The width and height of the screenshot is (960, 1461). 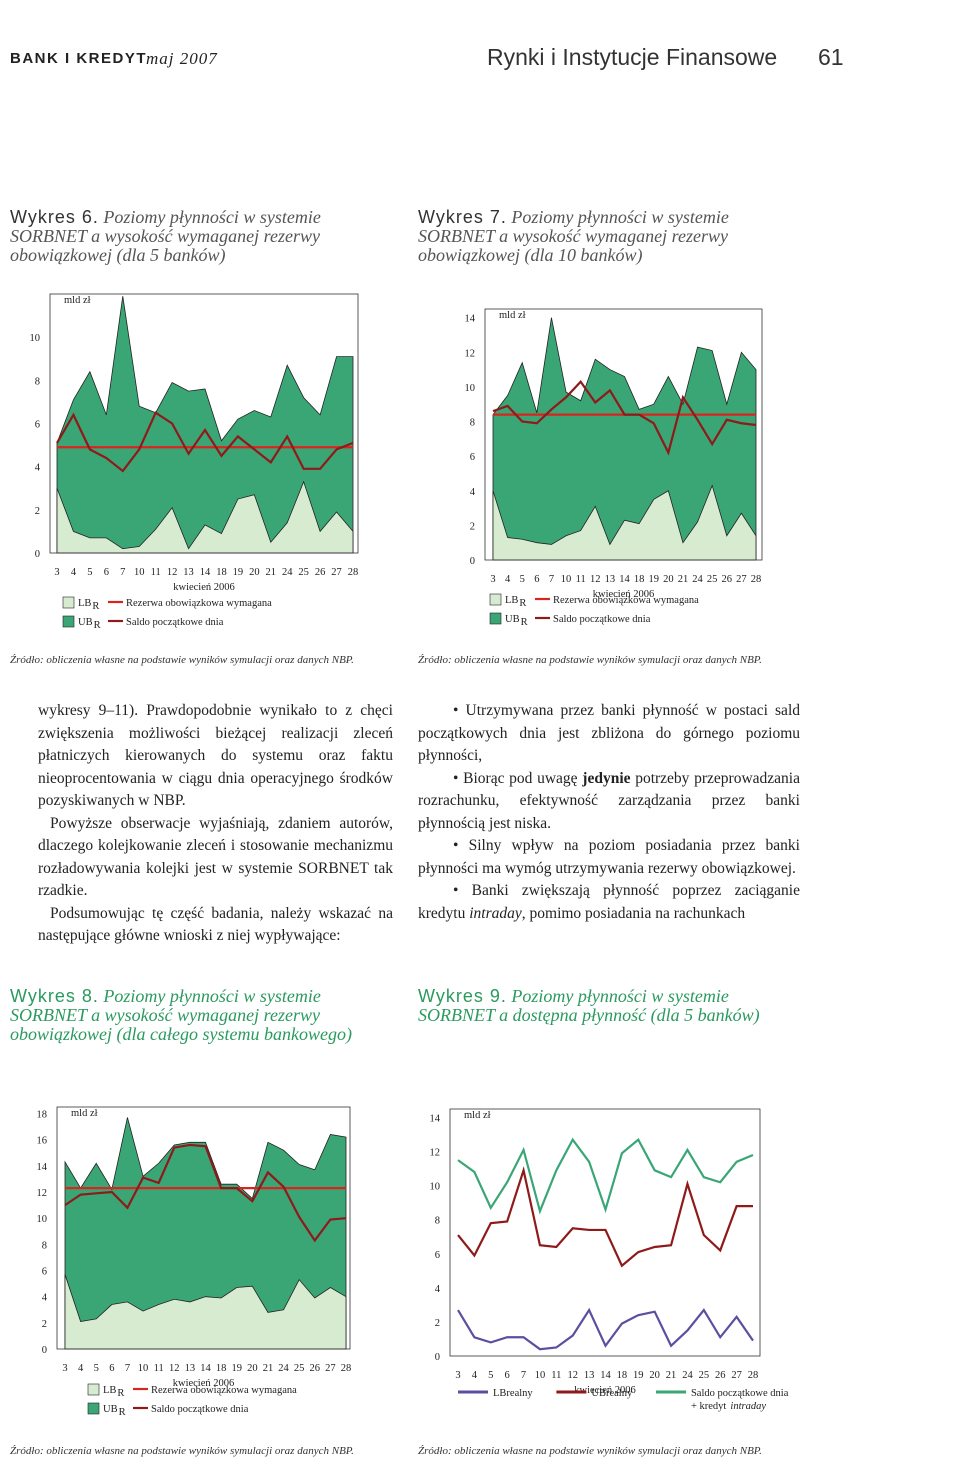 I want to click on y-tick-label: 0, so click(x=437, y=1357).